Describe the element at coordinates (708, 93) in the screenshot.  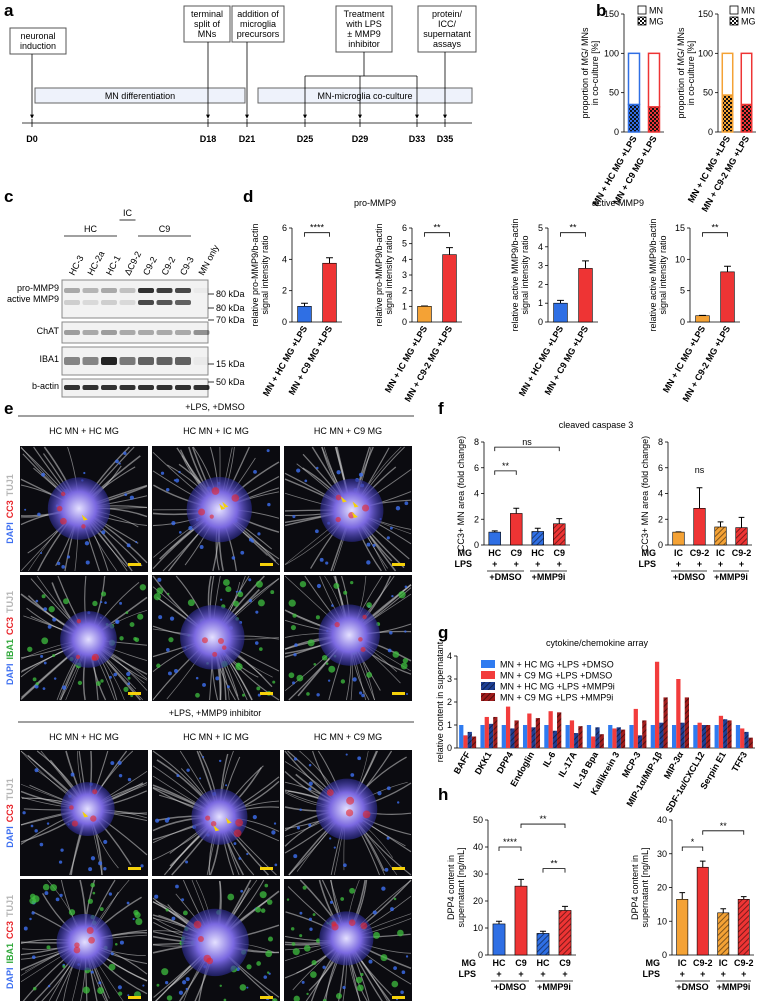
I see `y-tick-label: 50` at that location.